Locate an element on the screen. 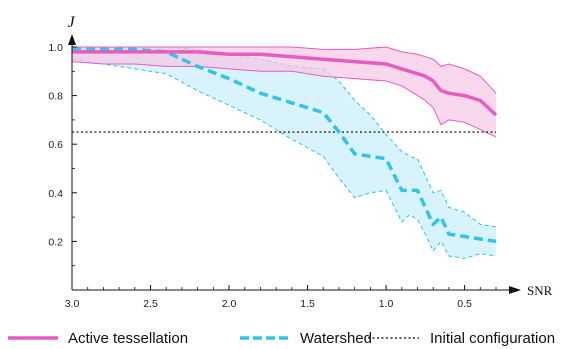 The image size is (569, 349). y-axis-title: J is located at coordinates (71, 22).